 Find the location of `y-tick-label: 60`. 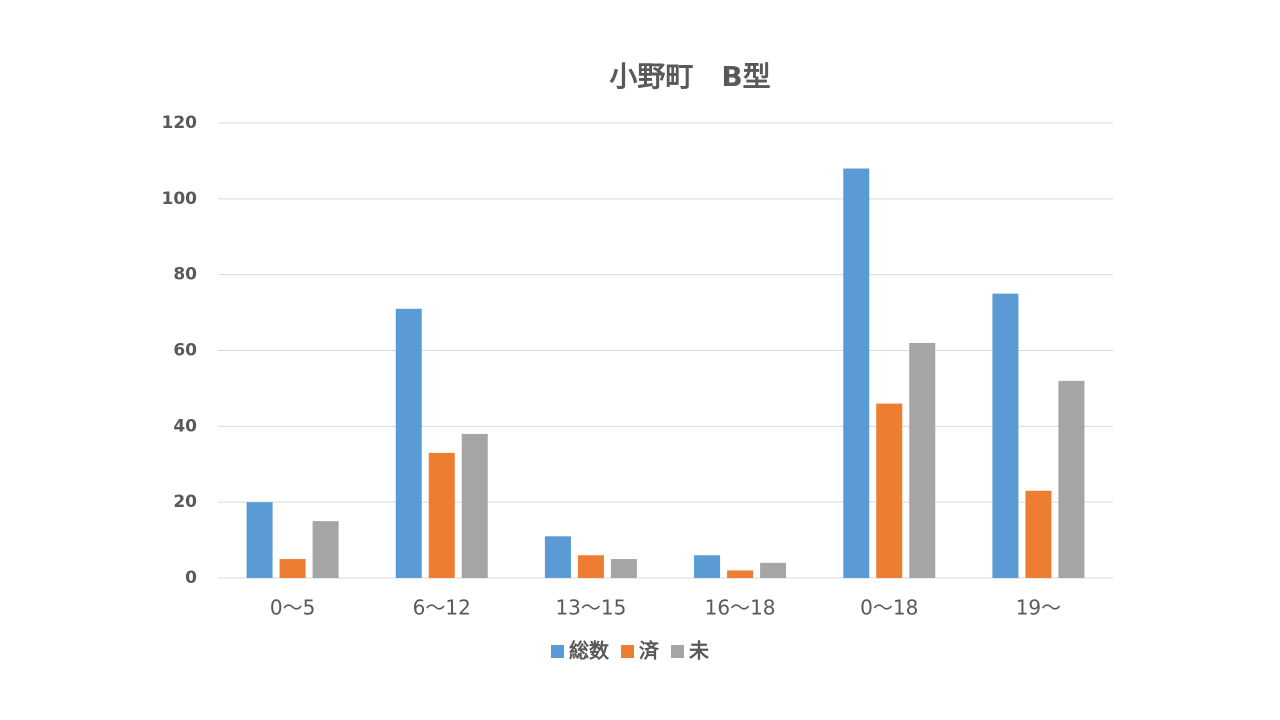

y-tick-label: 60 is located at coordinates (185, 351).